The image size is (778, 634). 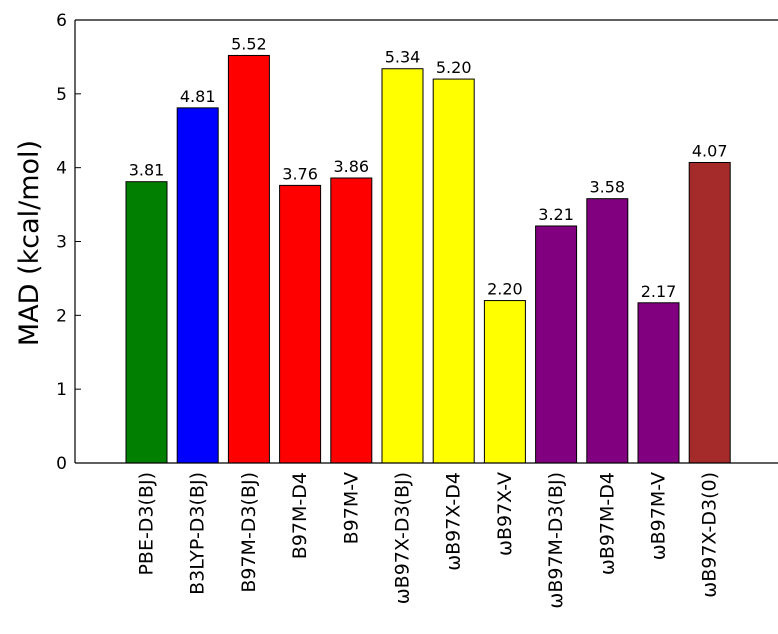 I want to click on y-tick-label: 2, so click(x=61, y=316).